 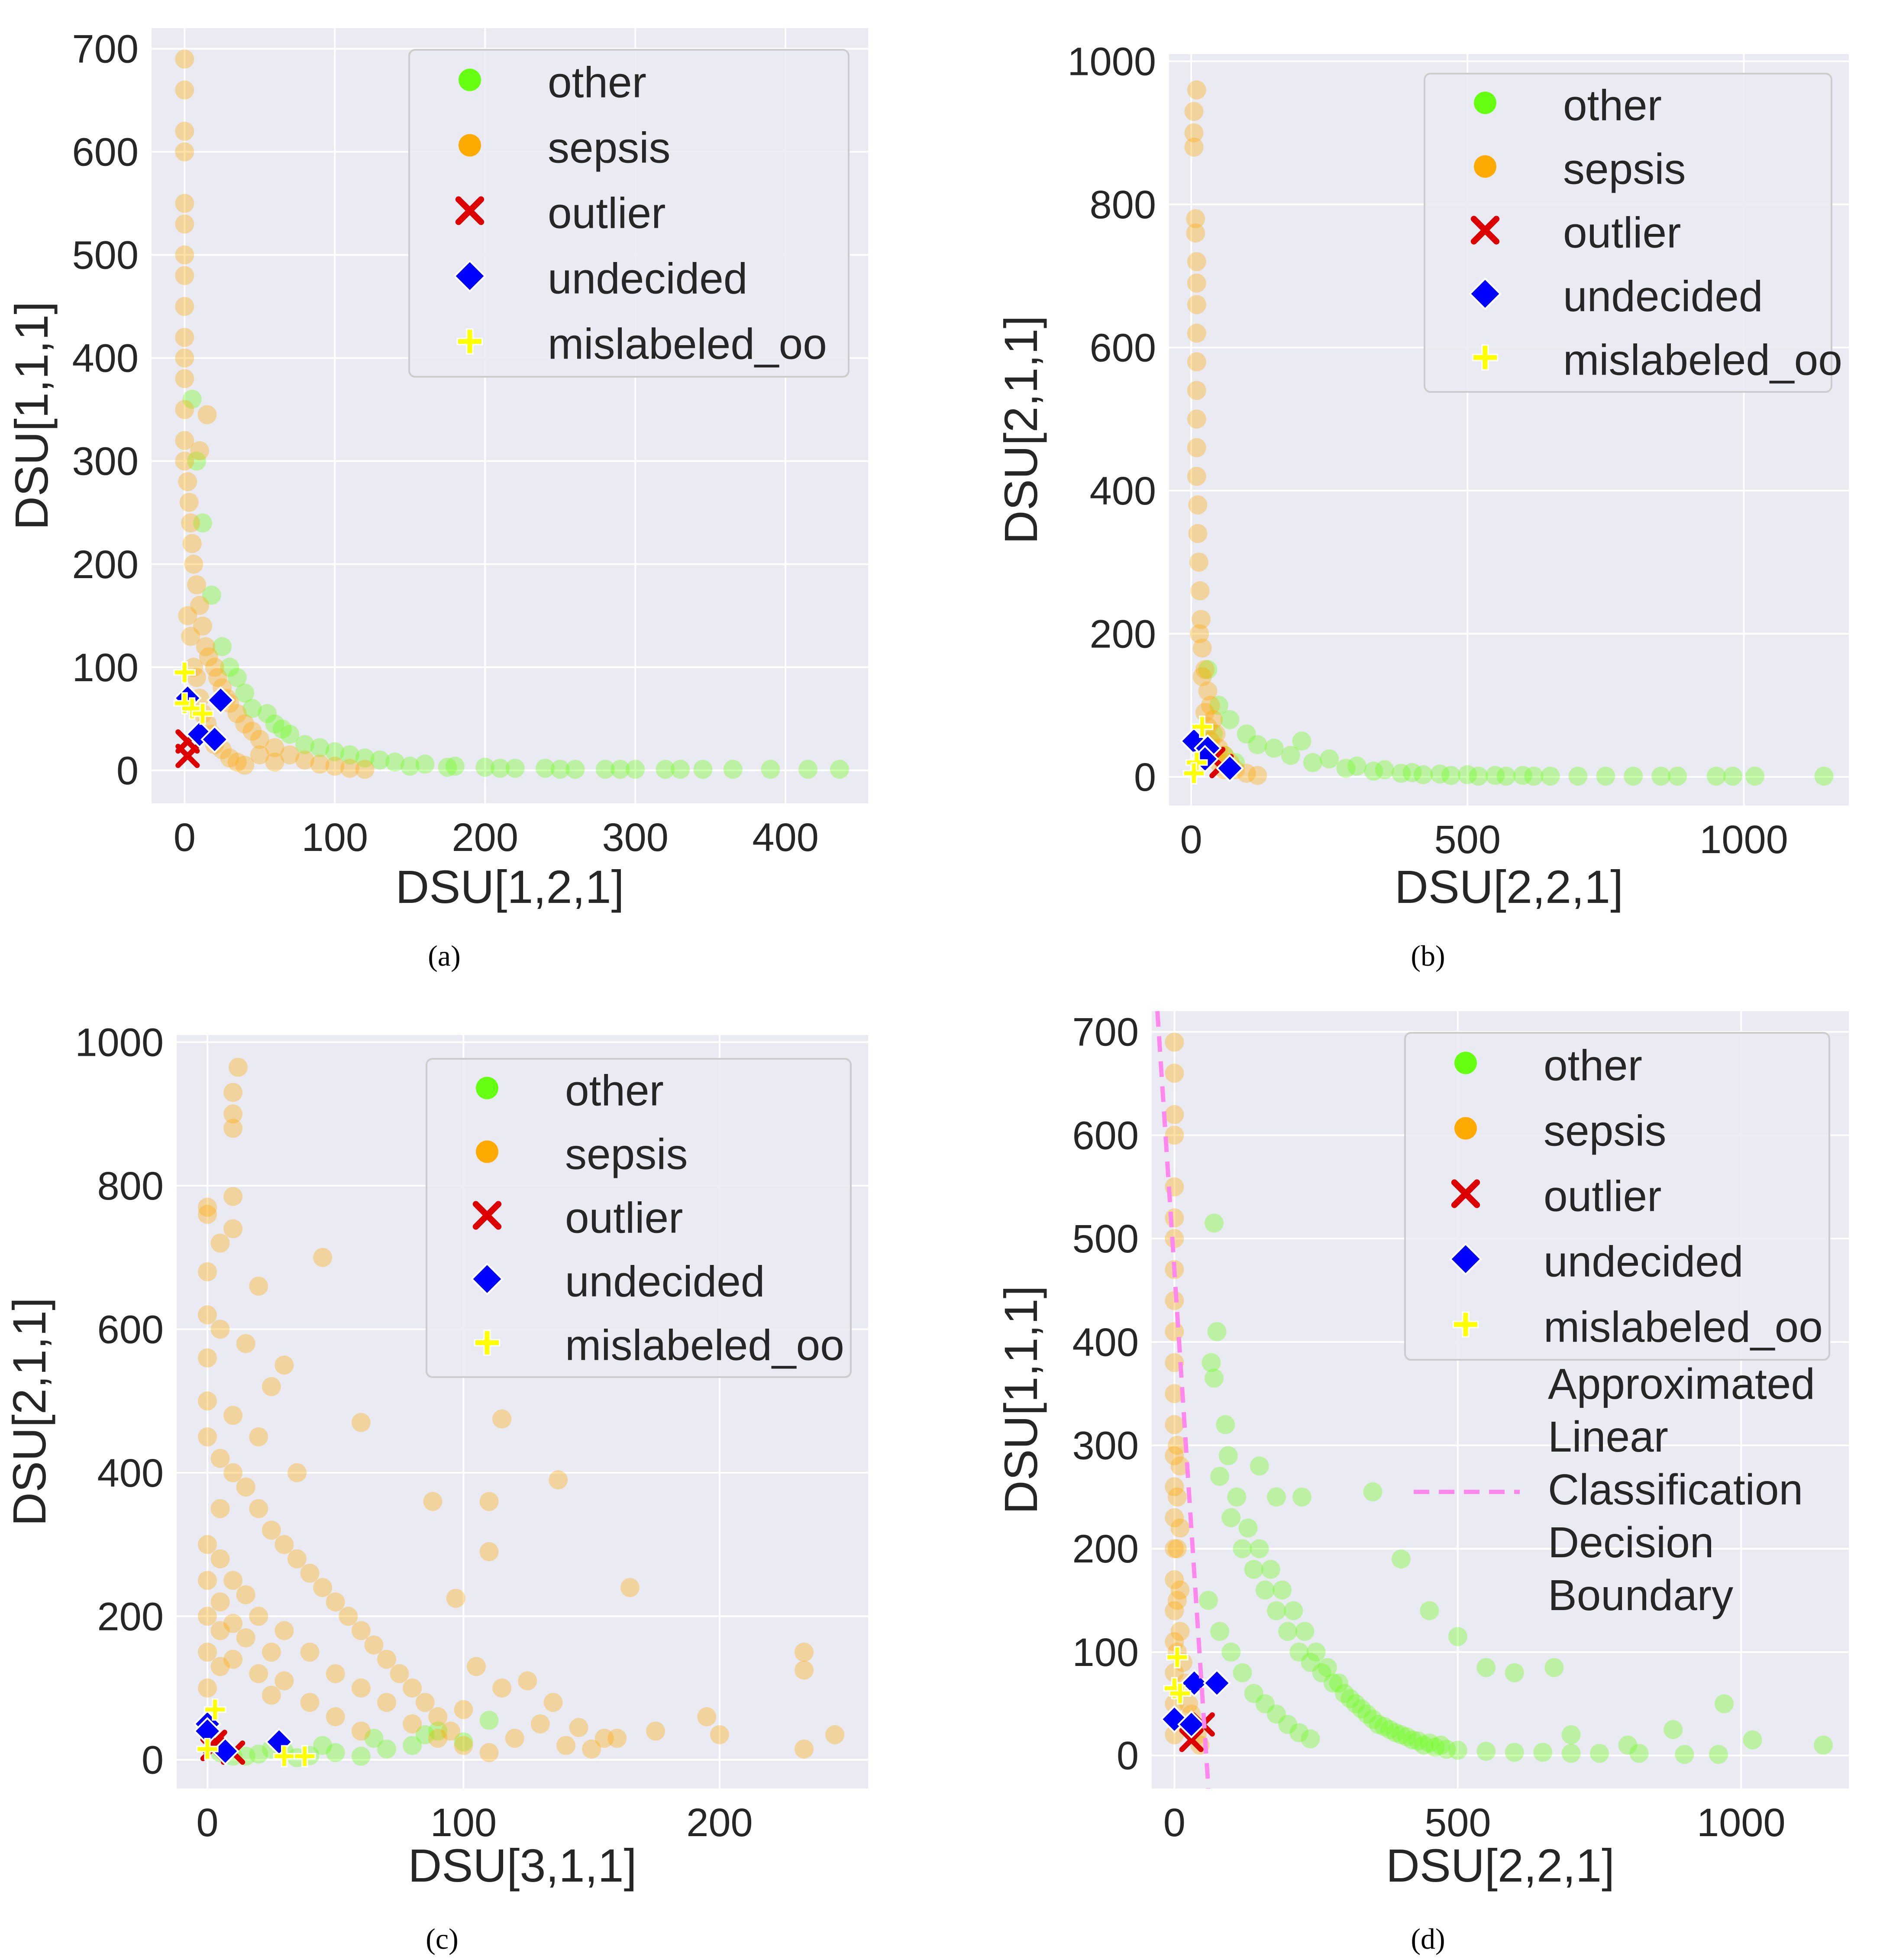 What do you see at coordinates (1644, 1262) in the screenshot?
I see `legend-label-undecided: undecided` at bounding box center [1644, 1262].